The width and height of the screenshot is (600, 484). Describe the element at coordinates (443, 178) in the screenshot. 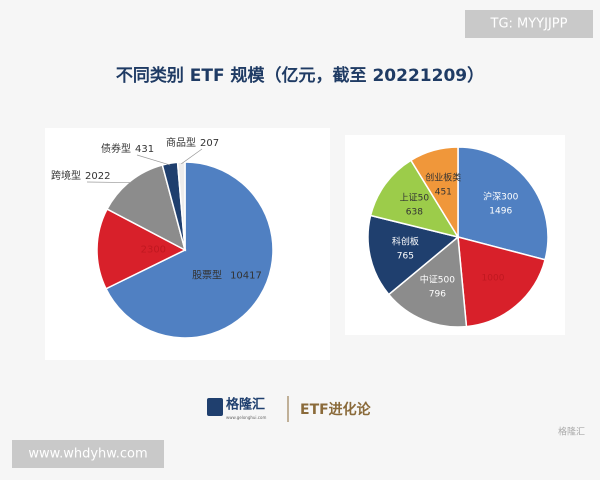

I see `slice-label: 创业板类` at that location.